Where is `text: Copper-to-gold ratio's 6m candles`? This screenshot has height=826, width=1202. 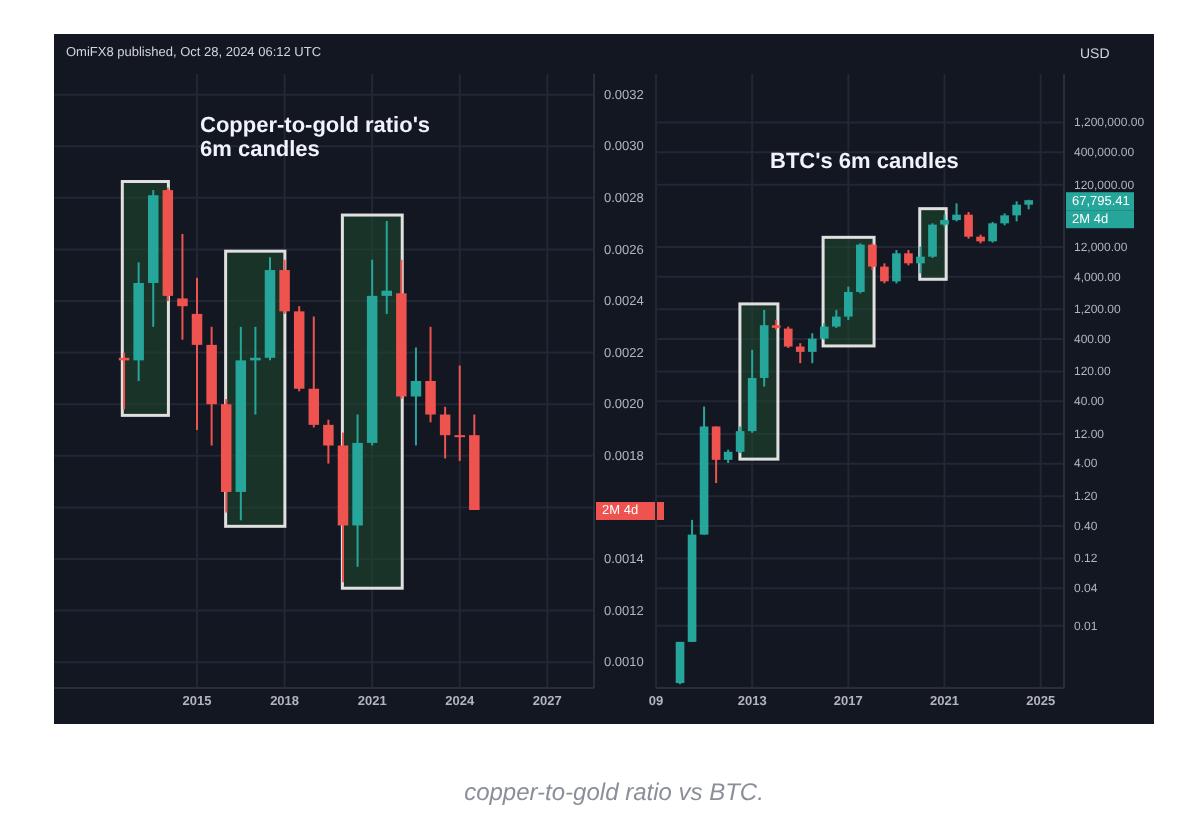
text: Copper-to-gold ratio's 6m candles is located at coordinates (315, 138).